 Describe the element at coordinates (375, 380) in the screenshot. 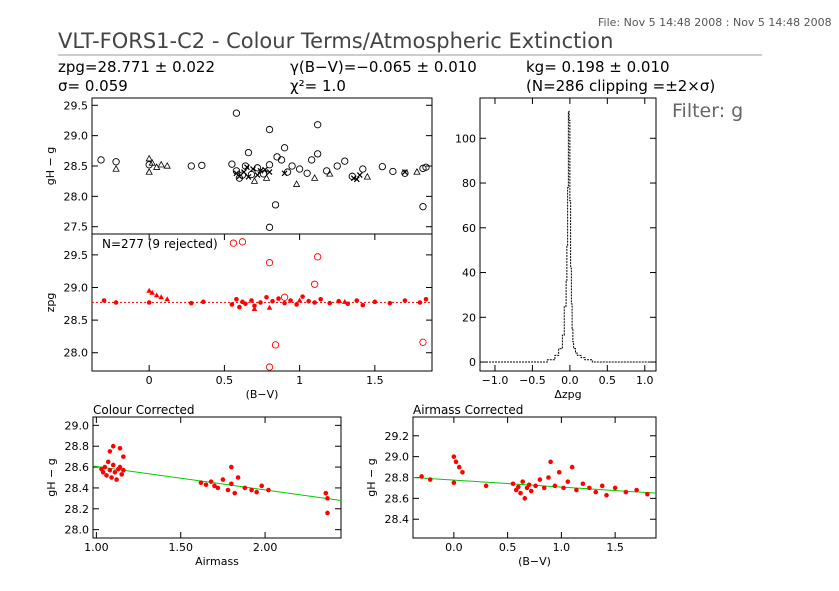

I see `x-tick-label: 1.5` at that location.